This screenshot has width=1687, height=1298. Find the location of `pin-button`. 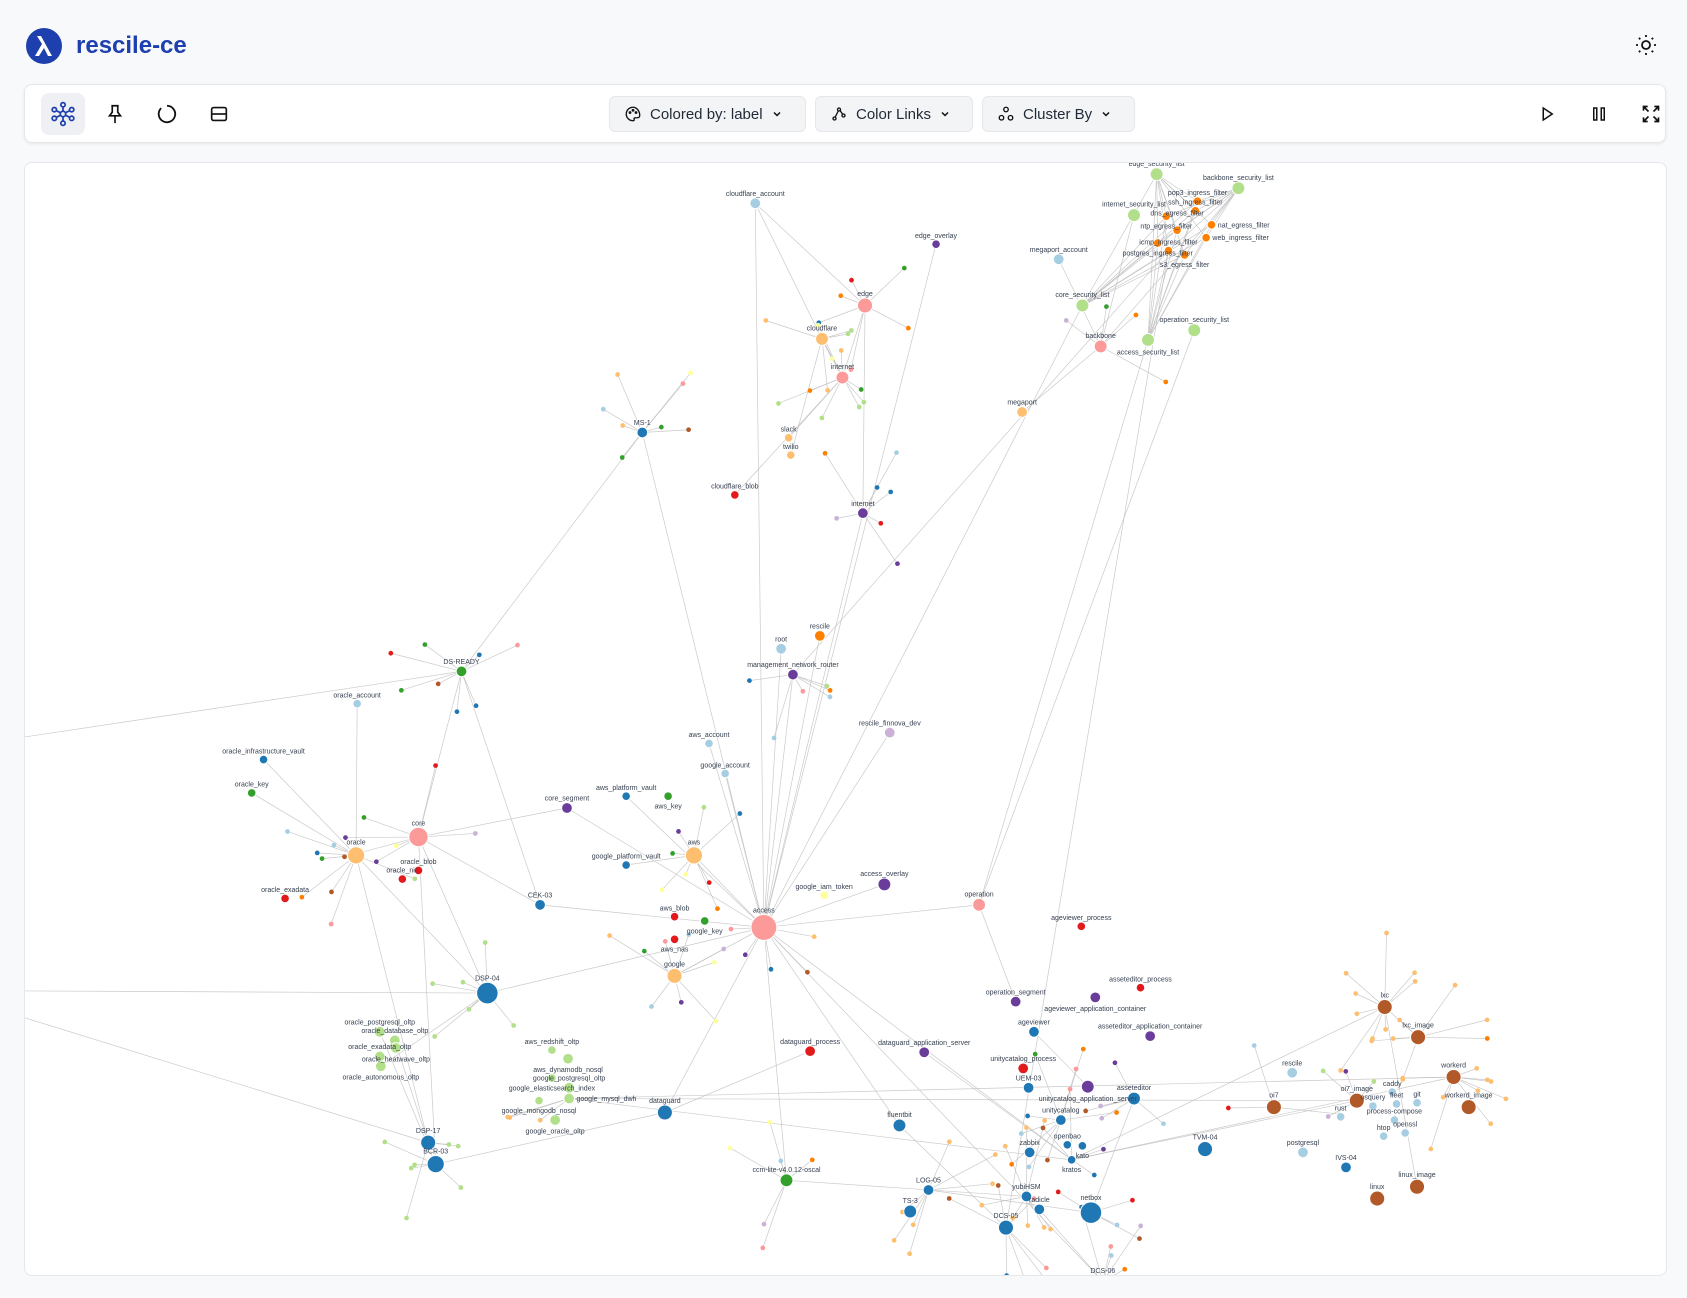

pin-button is located at coordinates (115, 114).